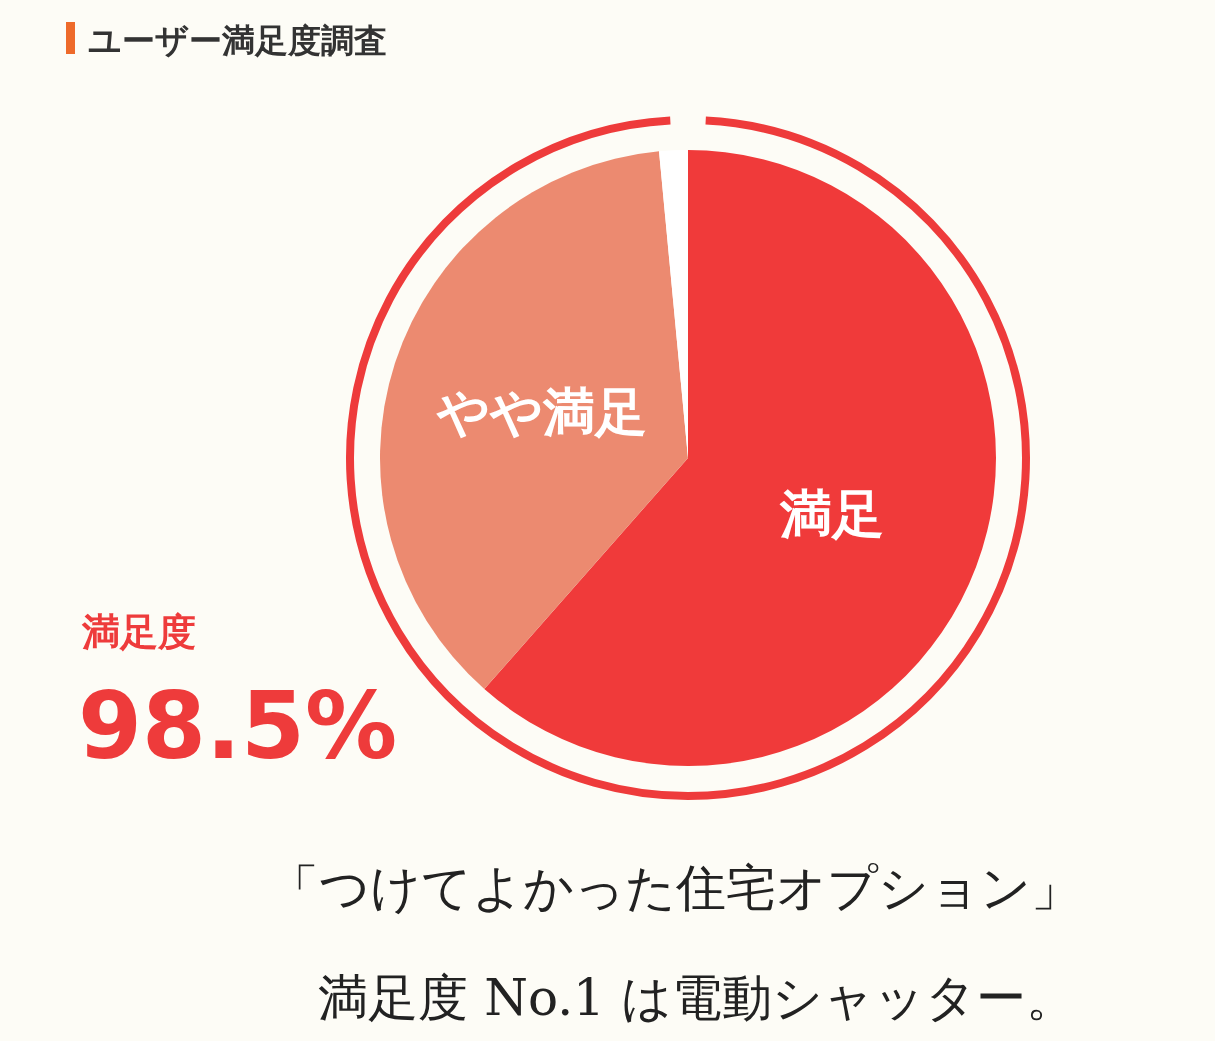  I want to click on slice-label: やや満足, so click(541, 412).